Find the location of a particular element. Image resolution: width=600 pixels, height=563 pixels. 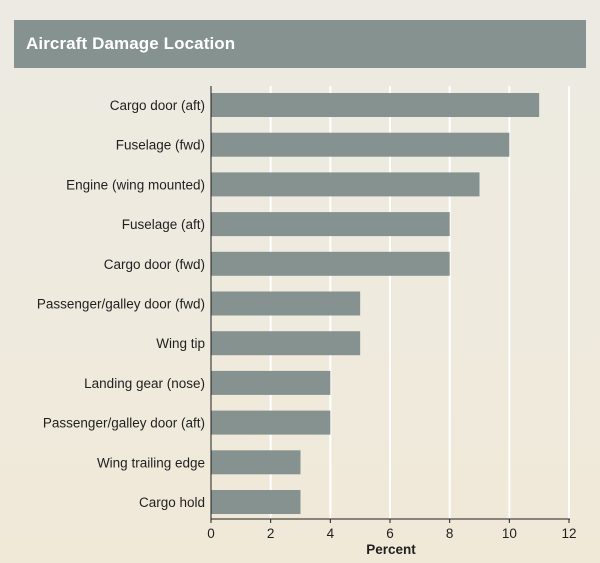

category-label: Passenger/galley door (fwd) is located at coordinates (121, 304).